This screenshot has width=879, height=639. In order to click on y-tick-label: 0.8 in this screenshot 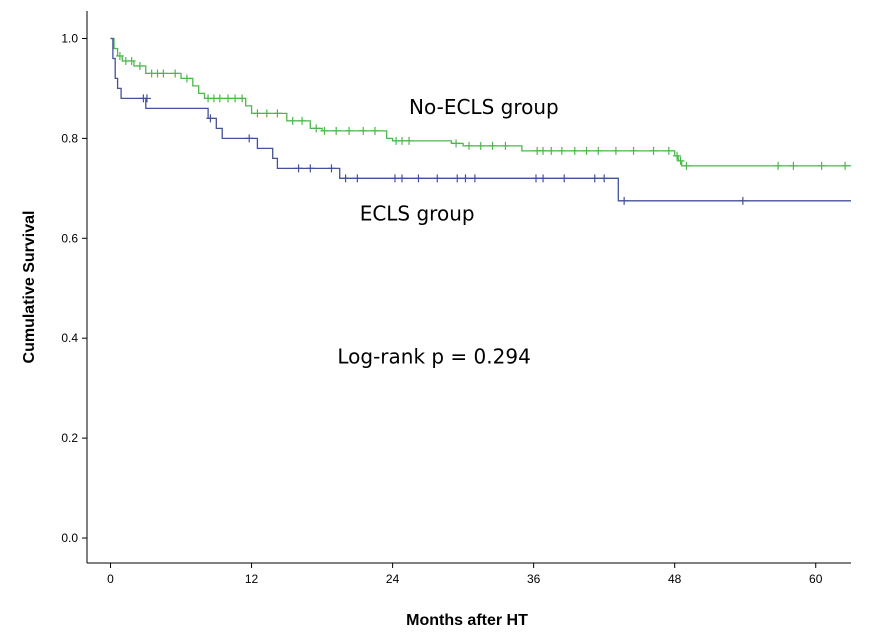, I will do `click(69, 138)`.